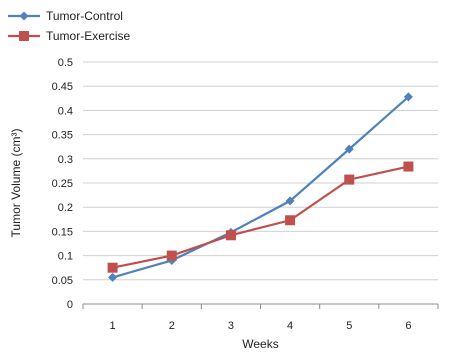  What do you see at coordinates (62, 136) in the screenshot?
I see `y-tick-label: 0.35` at bounding box center [62, 136].